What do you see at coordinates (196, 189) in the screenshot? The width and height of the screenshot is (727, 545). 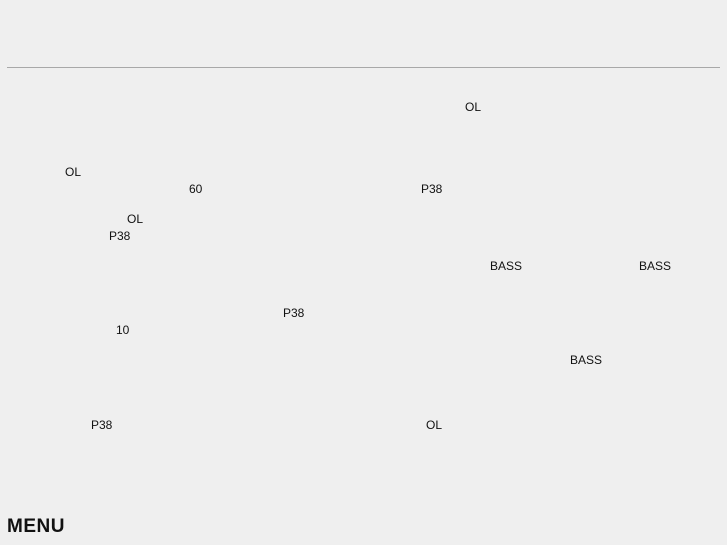 I see `field-label: 60` at bounding box center [196, 189].